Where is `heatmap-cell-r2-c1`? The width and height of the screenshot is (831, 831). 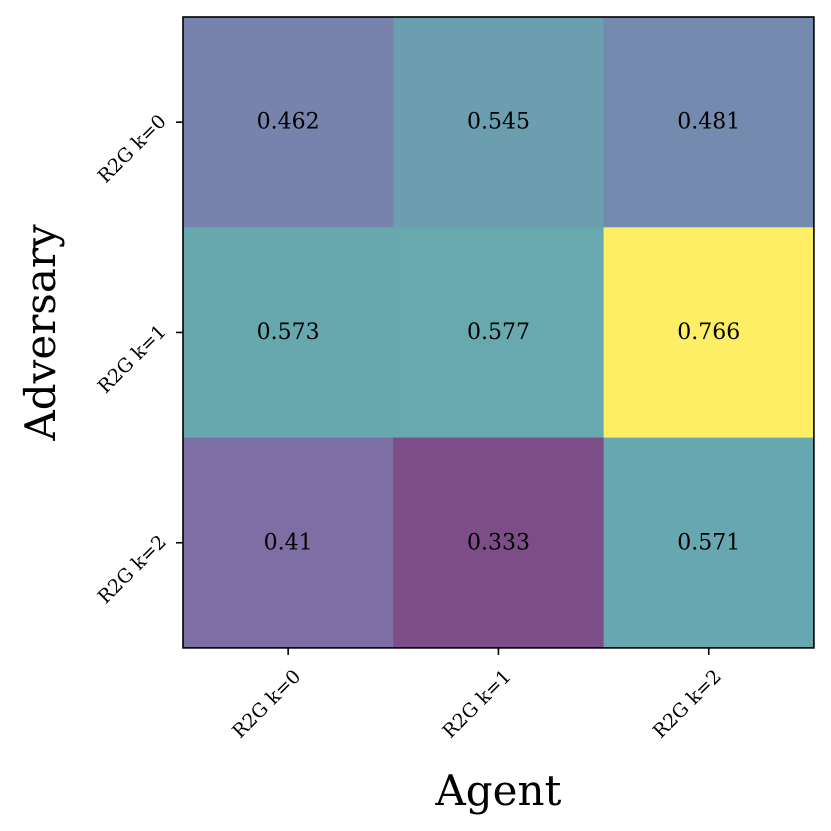
heatmap-cell-r2-c1 is located at coordinates (499, 543).